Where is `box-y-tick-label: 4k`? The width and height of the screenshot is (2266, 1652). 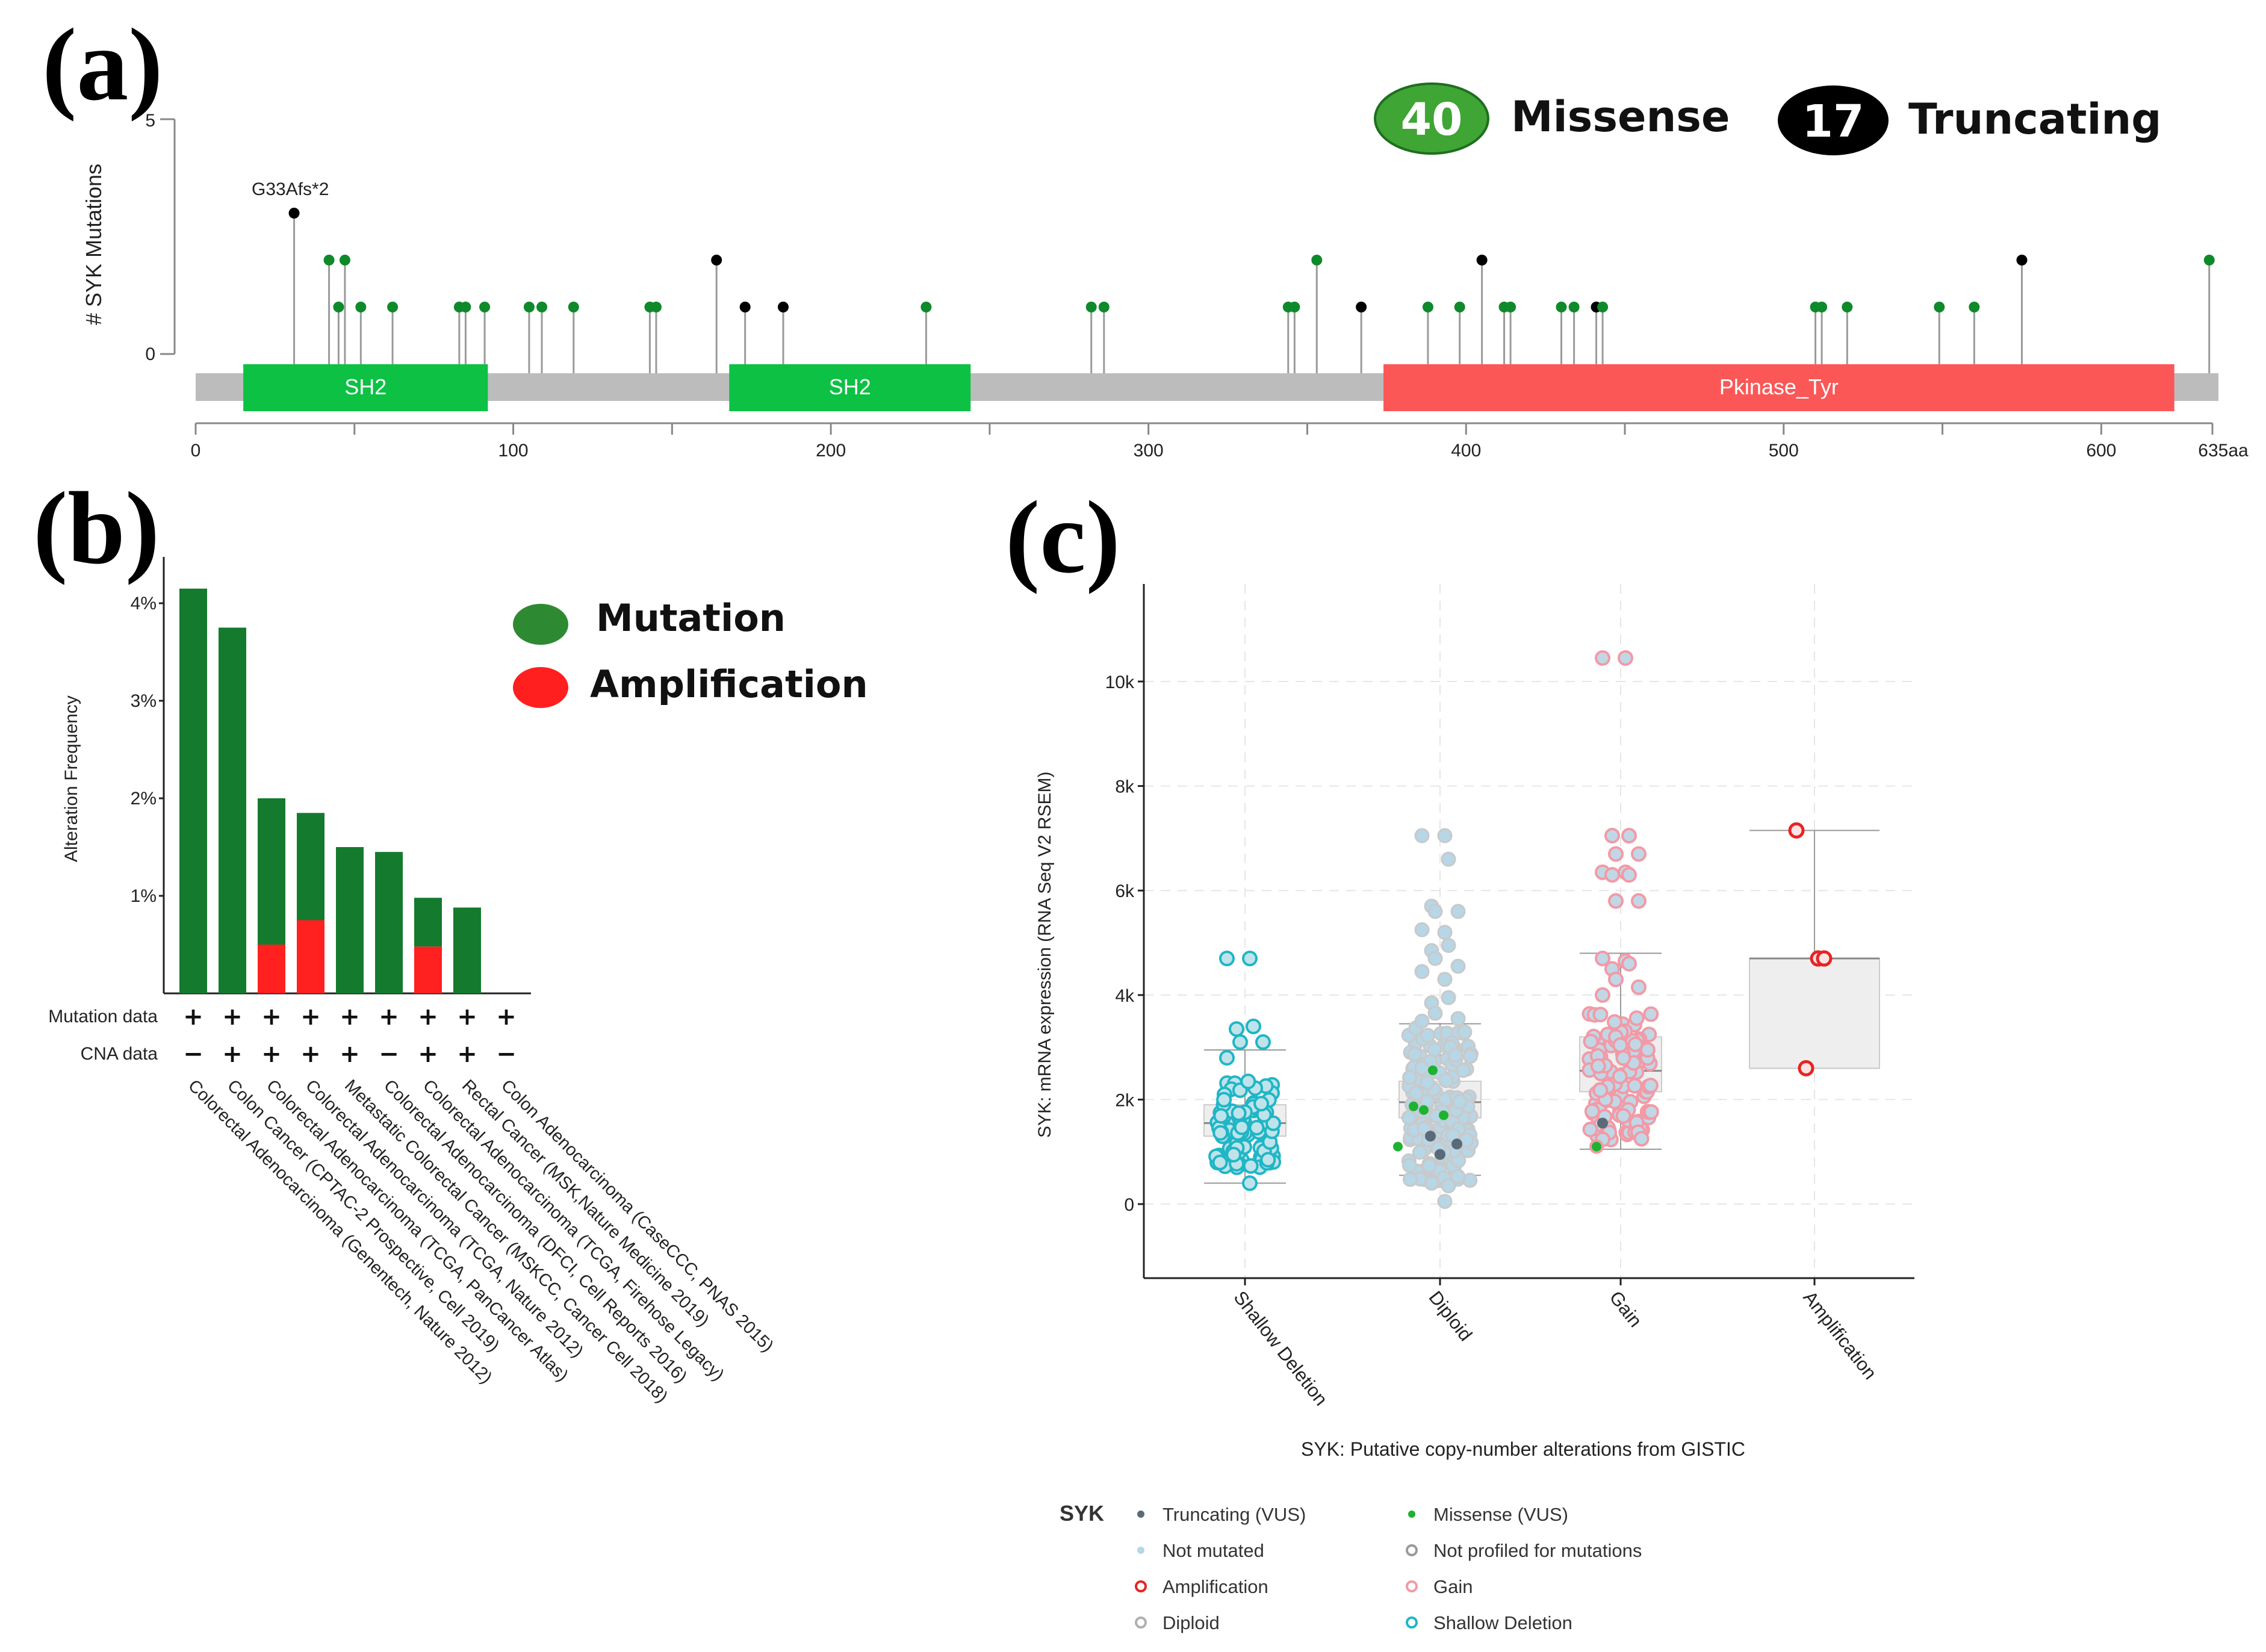 box-y-tick-label: 4k is located at coordinates (1125, 996).